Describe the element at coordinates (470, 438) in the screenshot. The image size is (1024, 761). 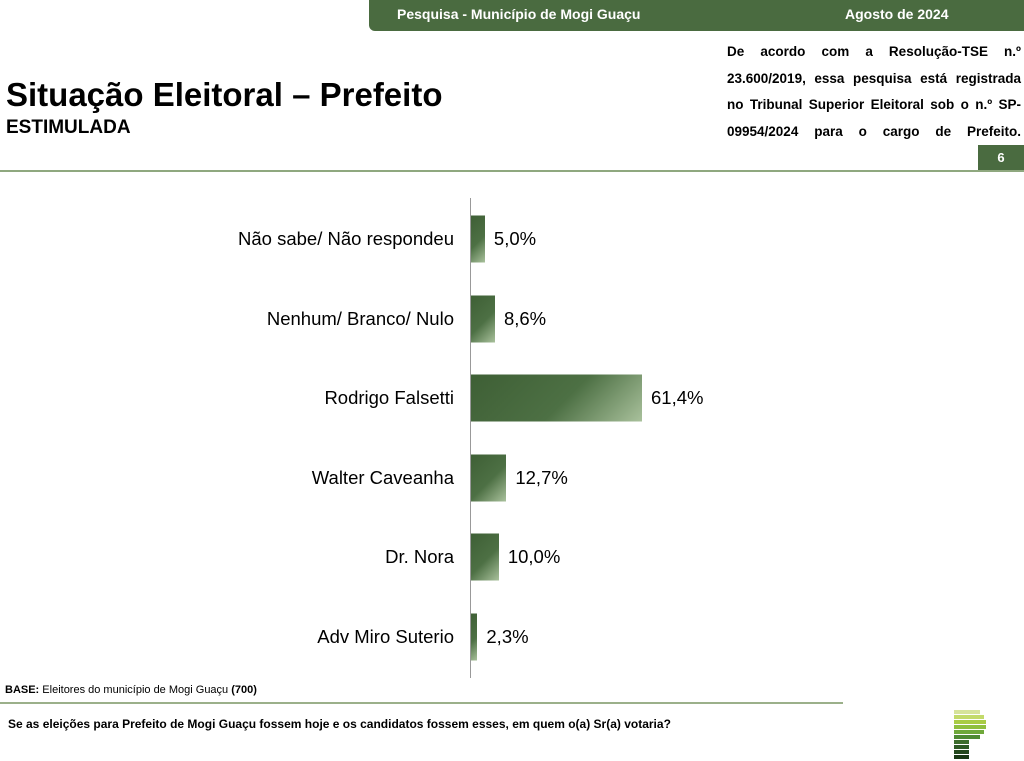
I see `chart-axis` at that location.